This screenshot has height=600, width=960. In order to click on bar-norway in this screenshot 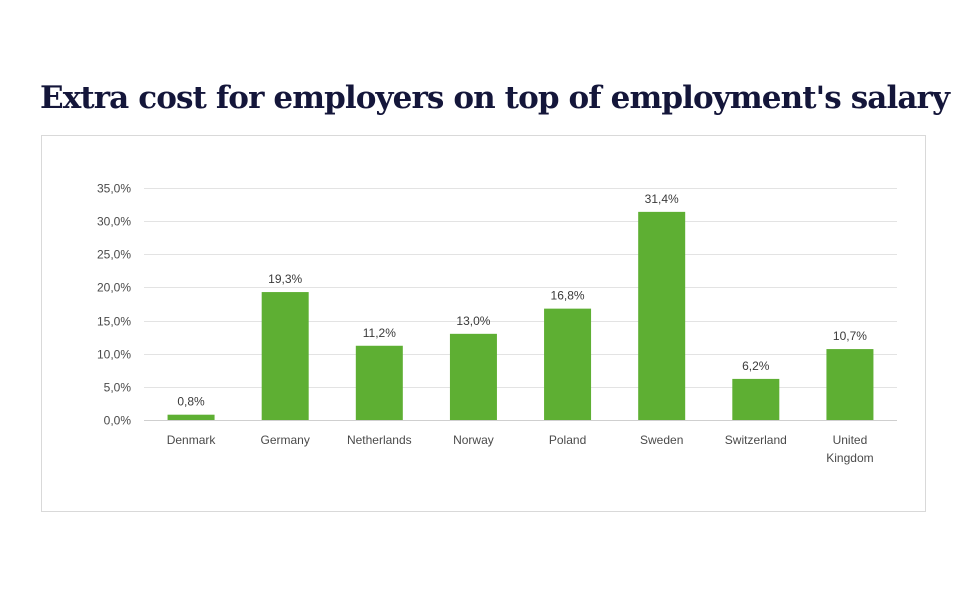, I will do `click(473, 376)`.